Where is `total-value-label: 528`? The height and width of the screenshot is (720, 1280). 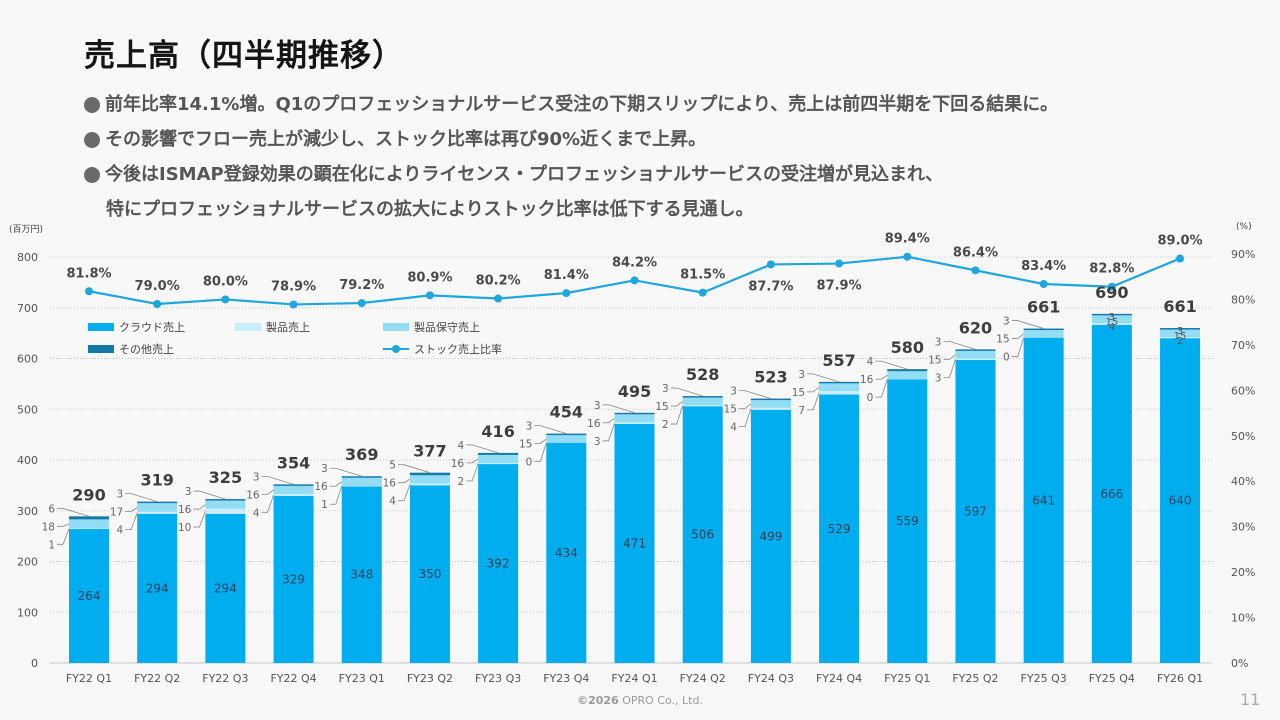
total-value-label: 528 is located at coordinates (702, 374).